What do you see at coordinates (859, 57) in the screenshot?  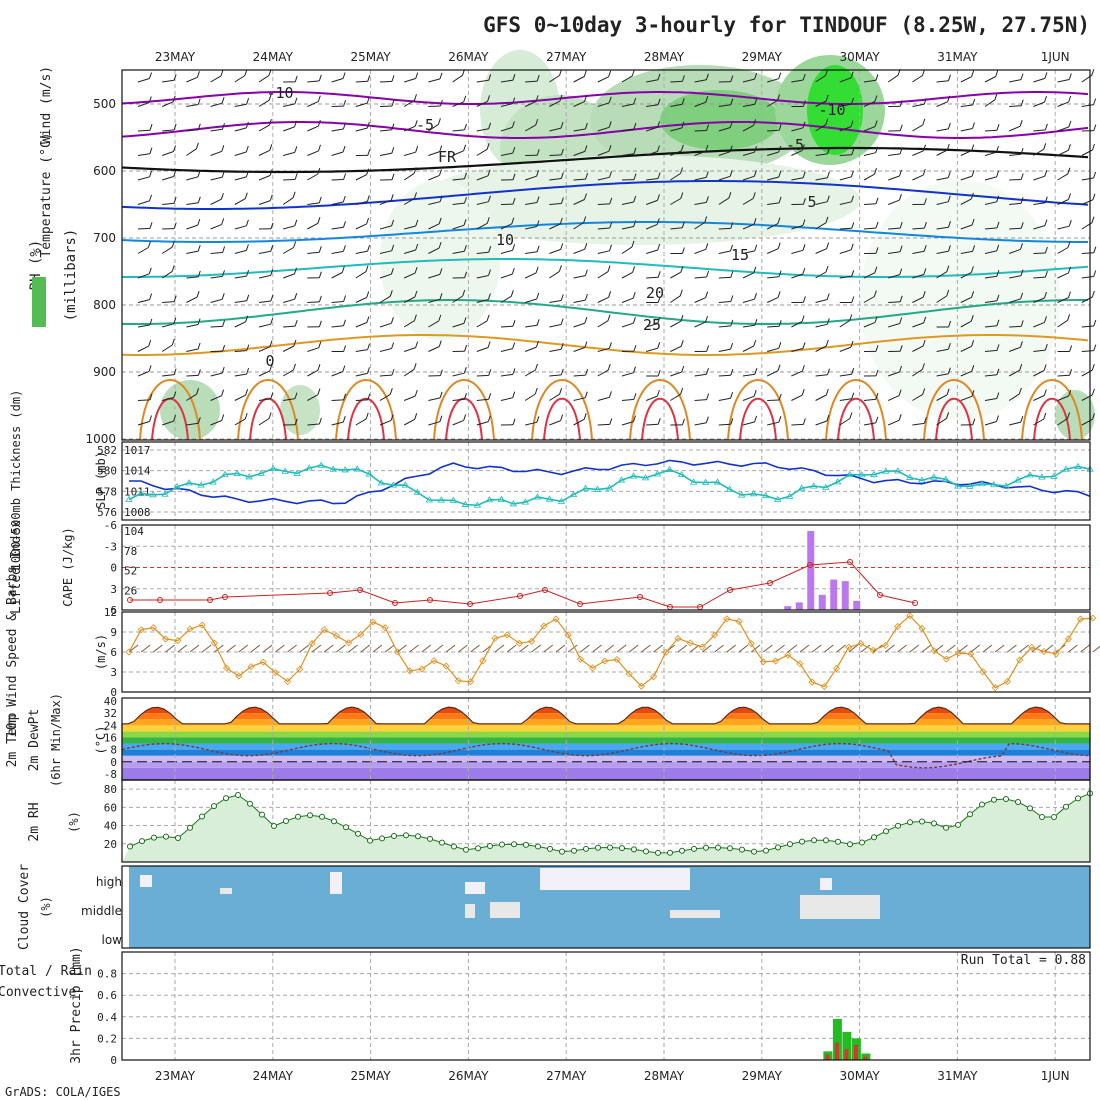 I see `date-label-top: 30MAY` at bounding box center [859, 57].